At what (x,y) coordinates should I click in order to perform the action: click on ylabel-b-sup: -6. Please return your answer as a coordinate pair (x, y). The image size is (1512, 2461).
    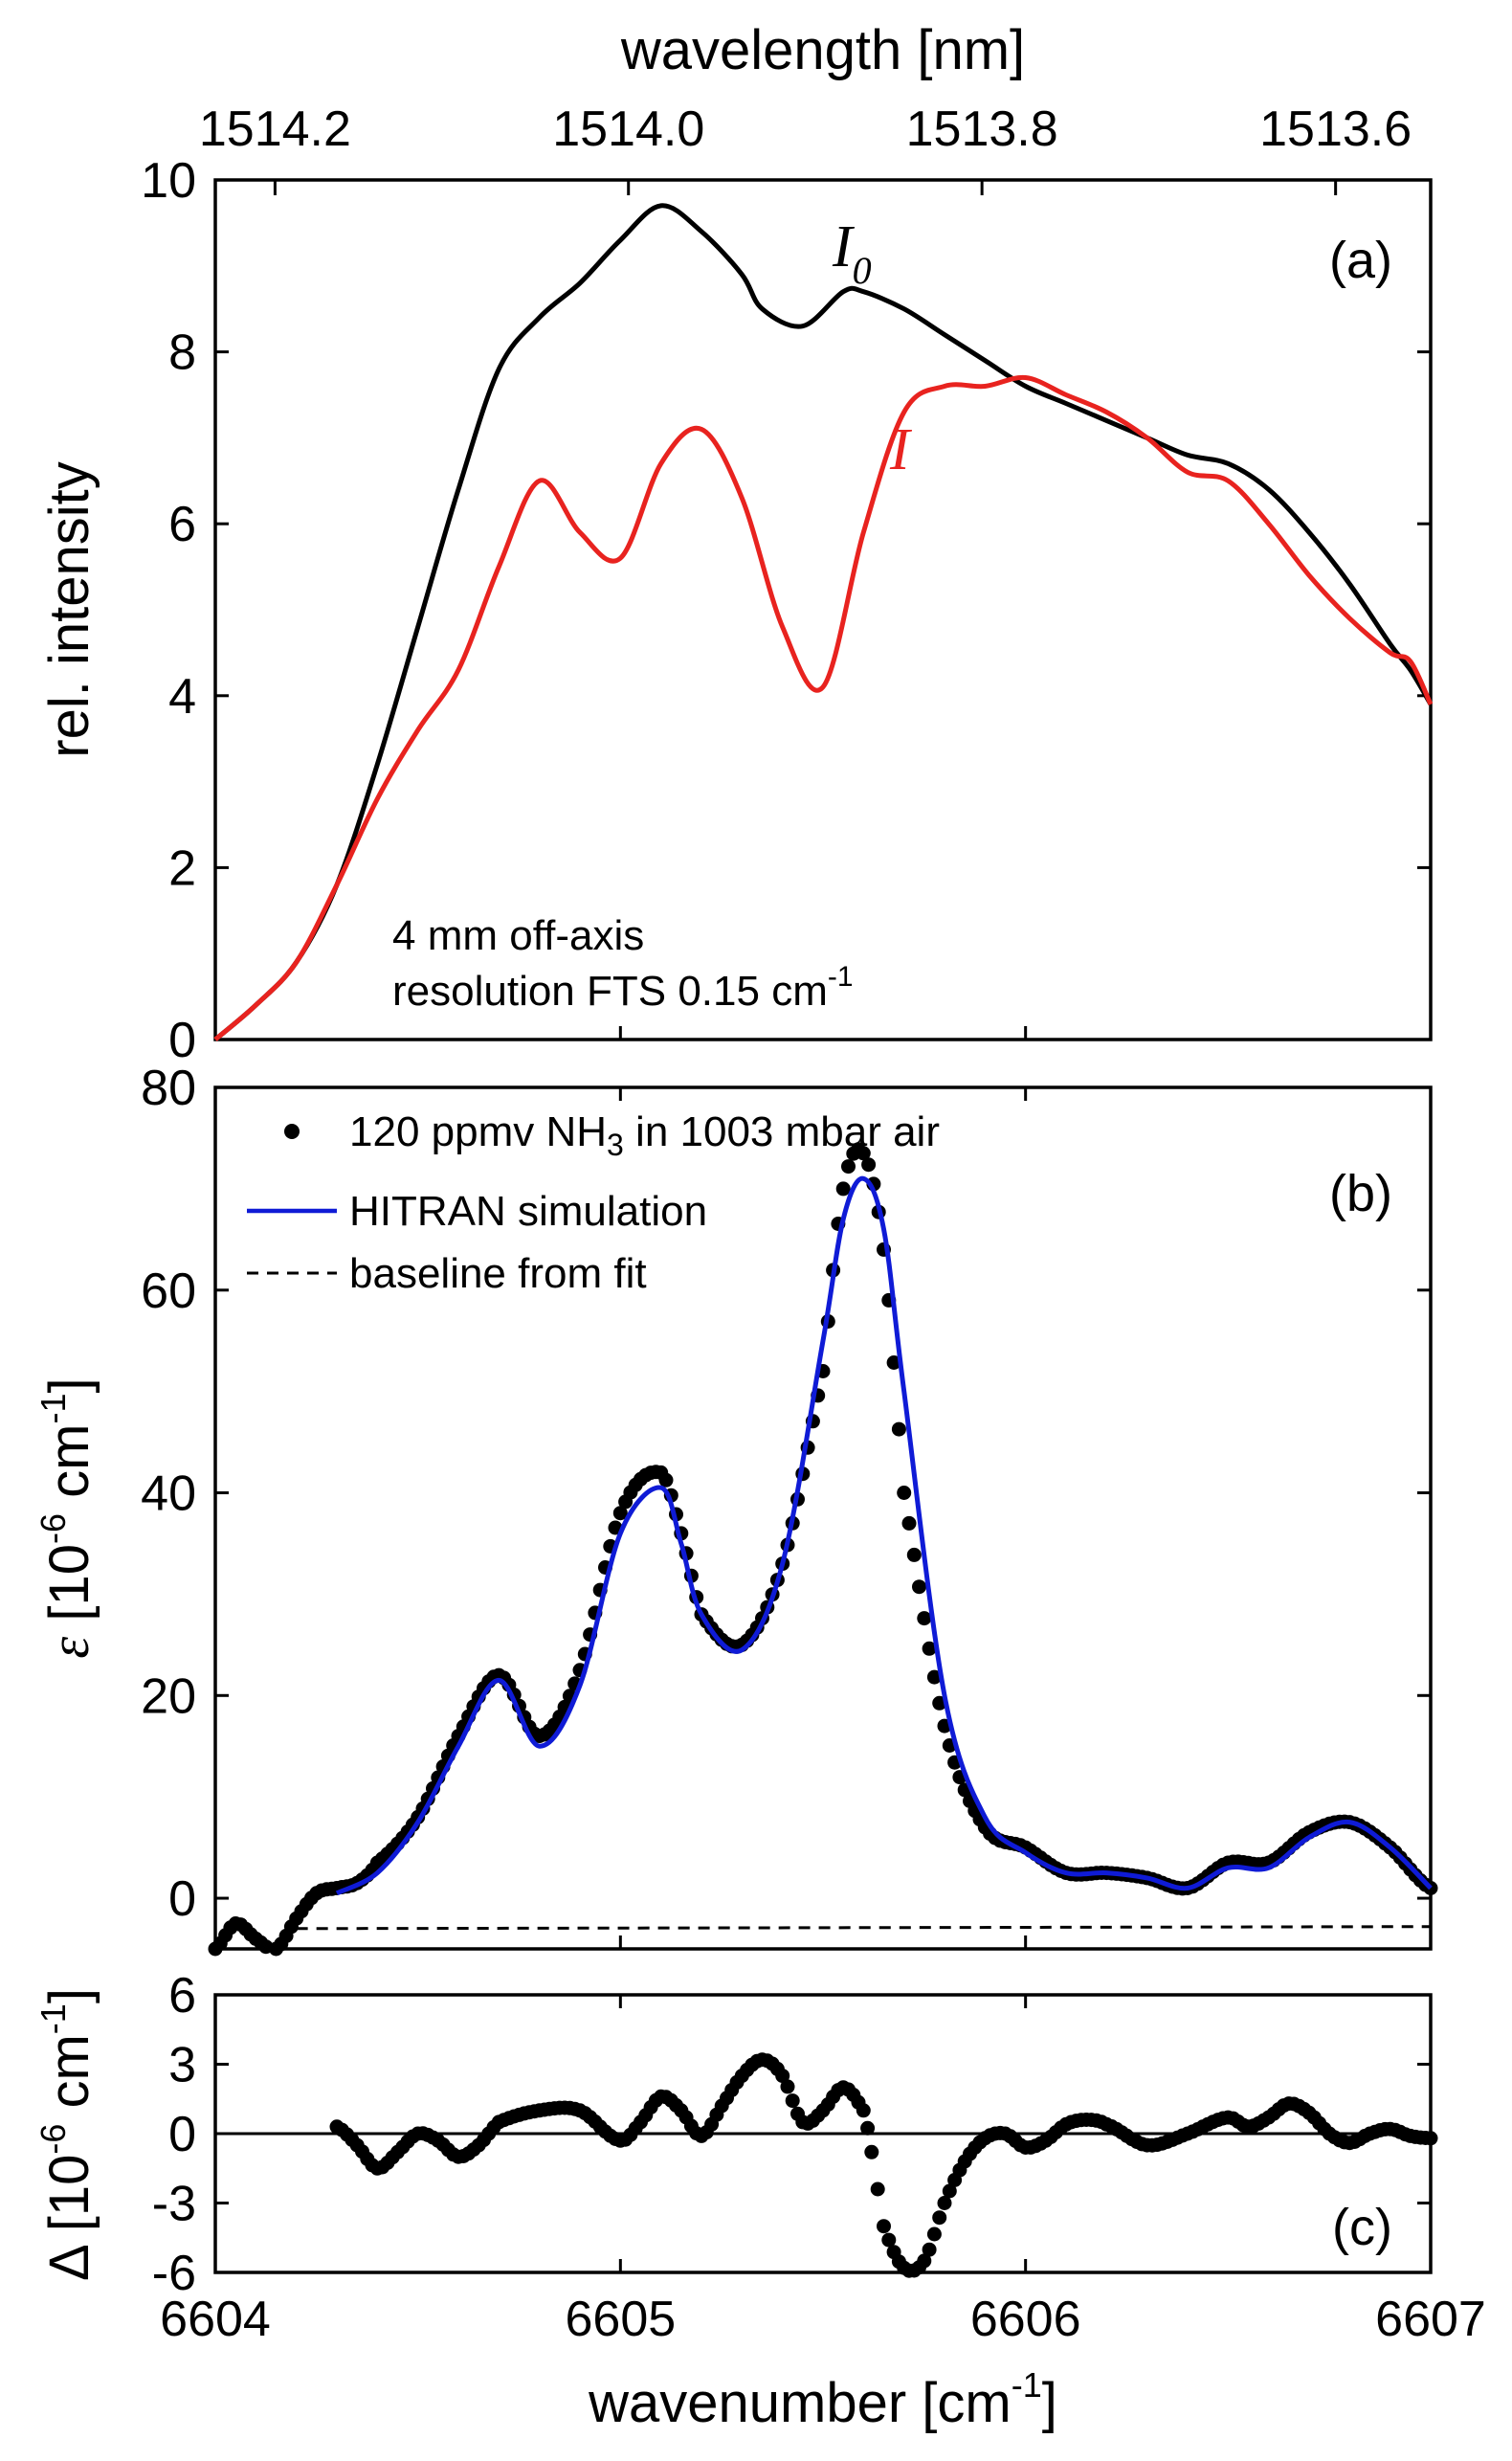
    Looking at the image, I should click on (53, 1528).